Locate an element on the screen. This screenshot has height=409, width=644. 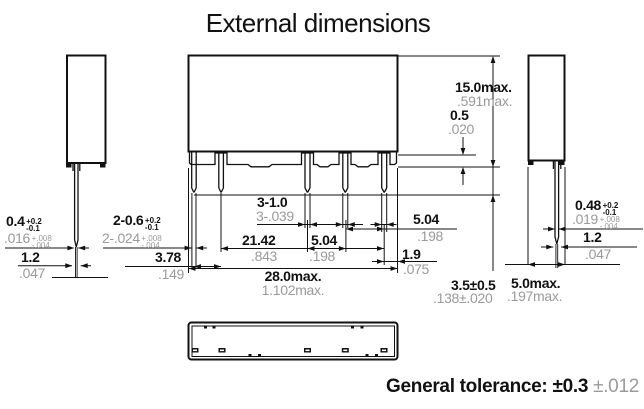
dim-pin1-pin2-pitch-metric: 3.78 is located at coordinates (168, 257).